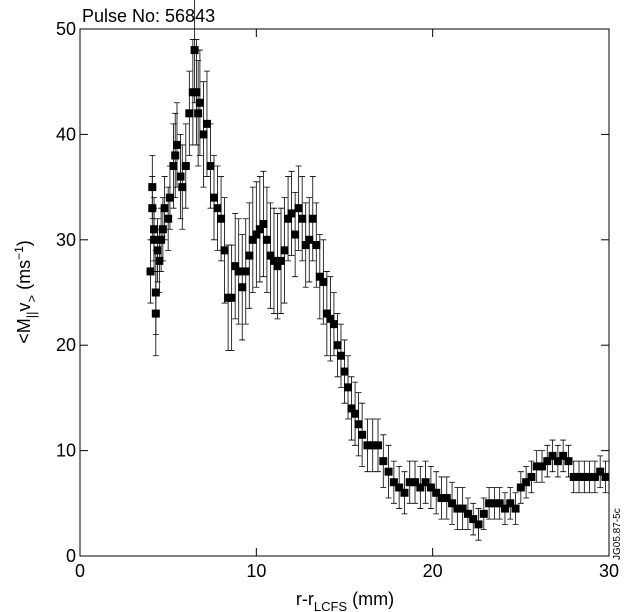 Image resolution: width=624 pixels, height=612 pixels. I want to click on x-label-part: r-r, so click(305, 599).